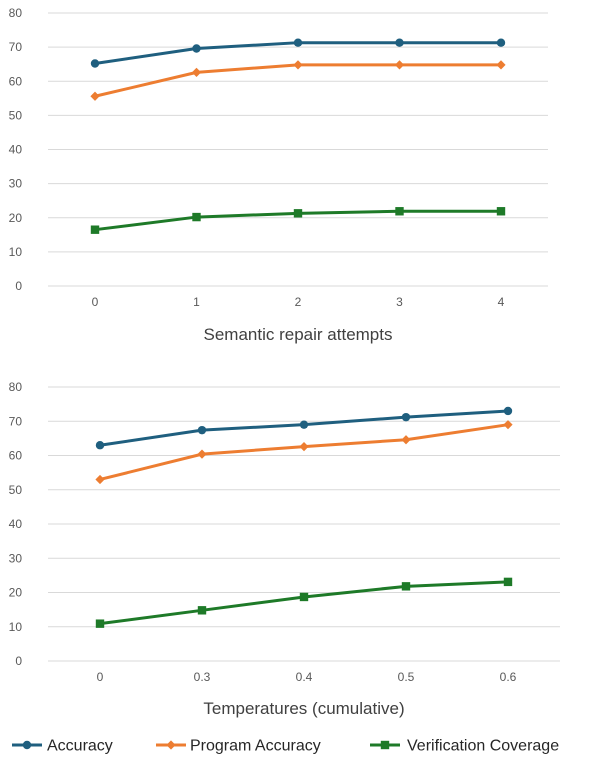 The width and height of the screenshot is (589, 758). Describe the element at coordinates (501, 302) in the screenshot. I see `x-tick-label: 4` at that location.